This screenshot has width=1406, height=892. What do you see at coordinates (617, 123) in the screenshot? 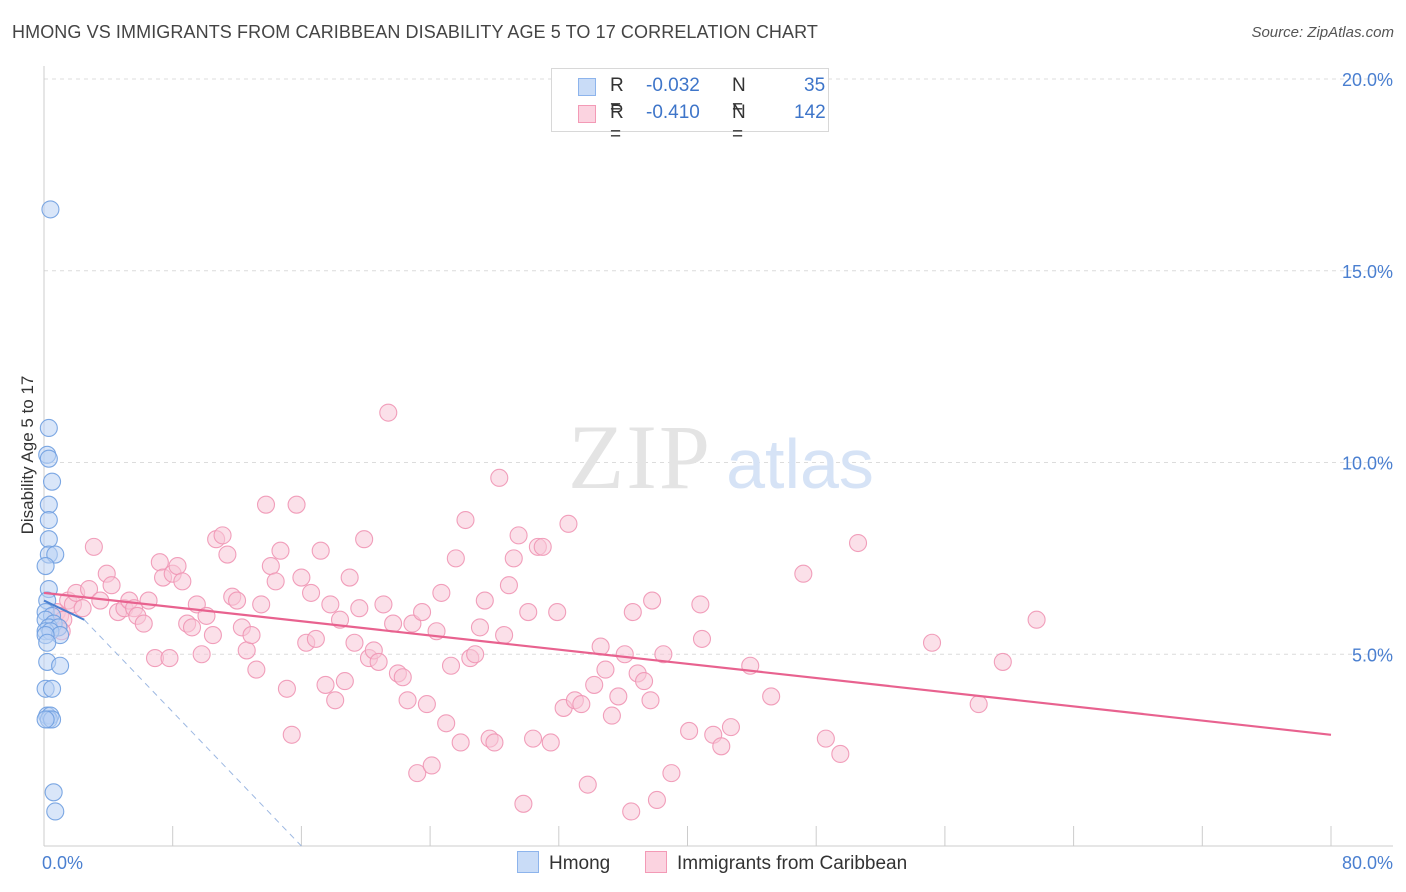
I see `legend-r-label: R =` at bounding box center [617, 123].